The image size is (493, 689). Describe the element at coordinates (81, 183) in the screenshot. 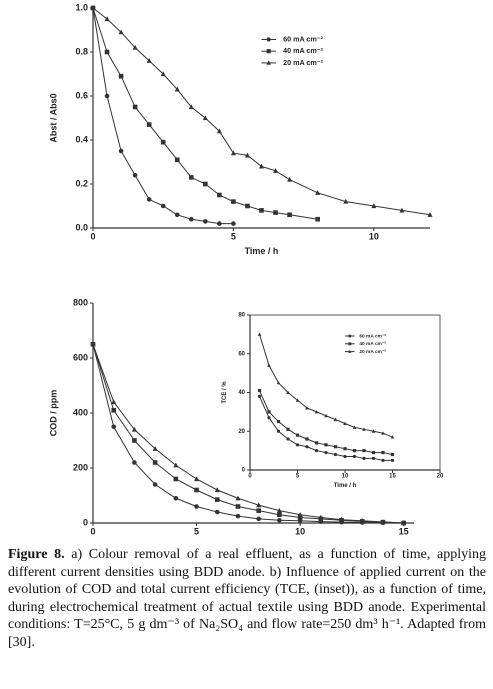

I see `y-tick-label: 0.2` at that location.